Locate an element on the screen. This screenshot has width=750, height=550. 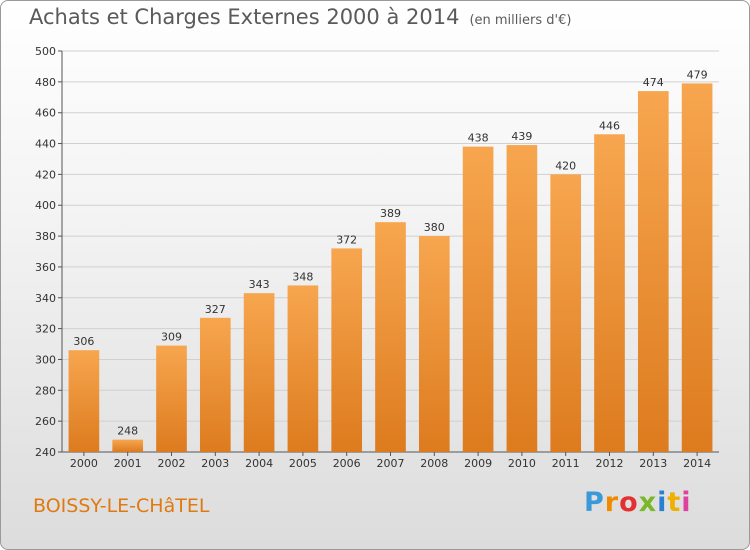
logo-letter: t is located at coordinates (674, 502).